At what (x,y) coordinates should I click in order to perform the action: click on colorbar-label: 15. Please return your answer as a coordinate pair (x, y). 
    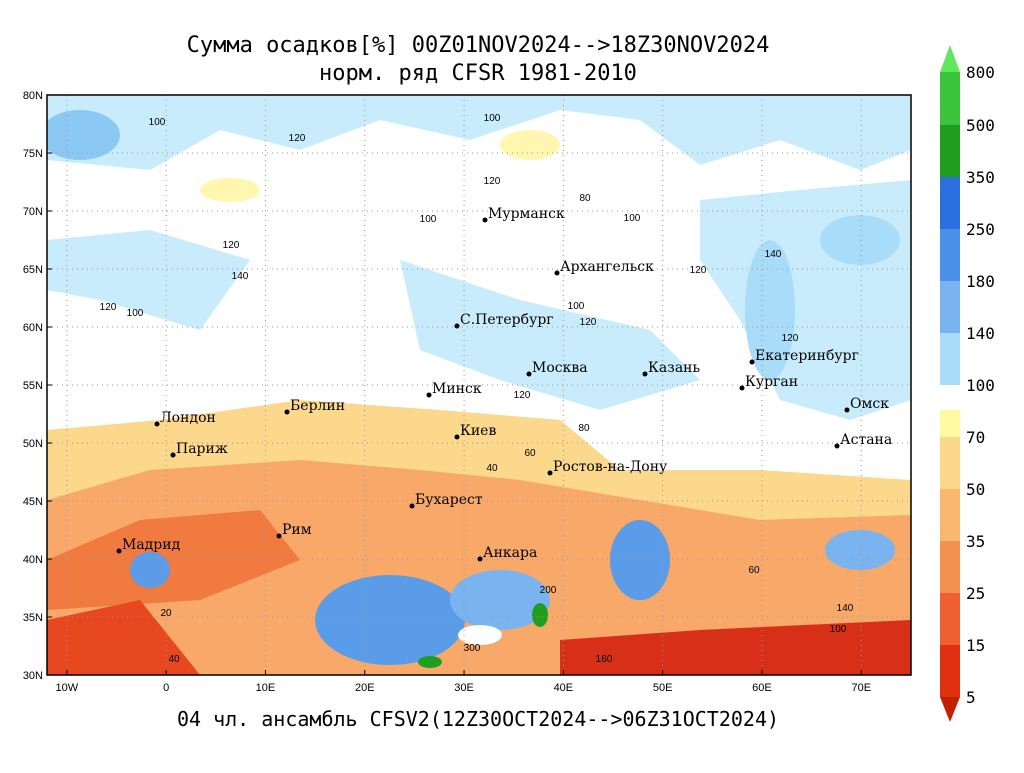
    Looking at the image, I should click on (975, 645).